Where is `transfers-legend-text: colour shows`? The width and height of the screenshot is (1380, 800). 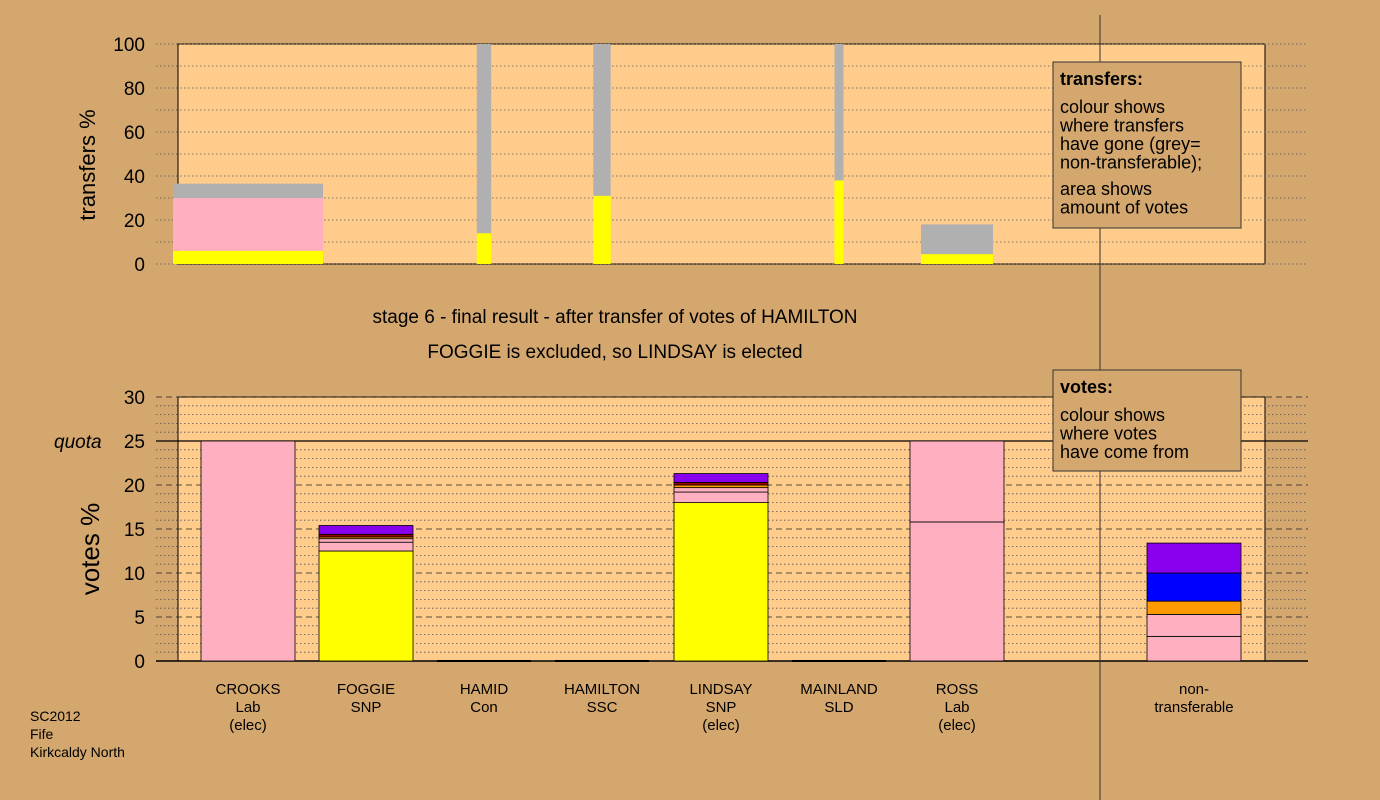
transfers-legend-text: colour shows is located at coordinates (1112, 107).